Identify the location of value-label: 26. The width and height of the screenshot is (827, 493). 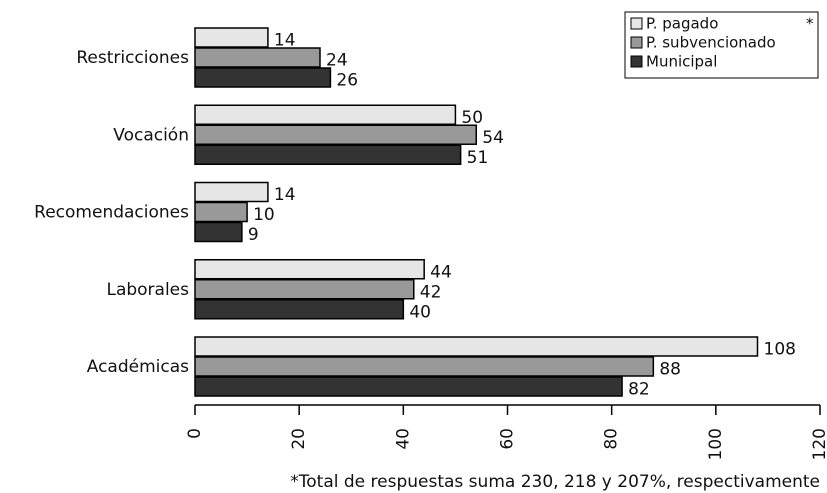
(347, 81).